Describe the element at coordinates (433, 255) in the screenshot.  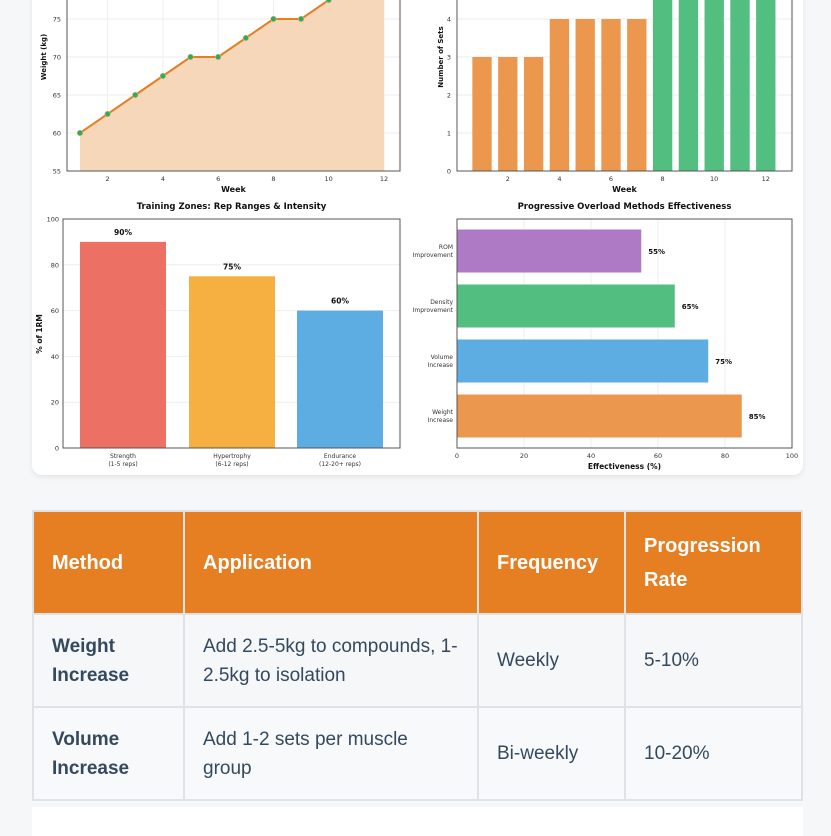
I see `y-tick-label: Improvement` at that location.